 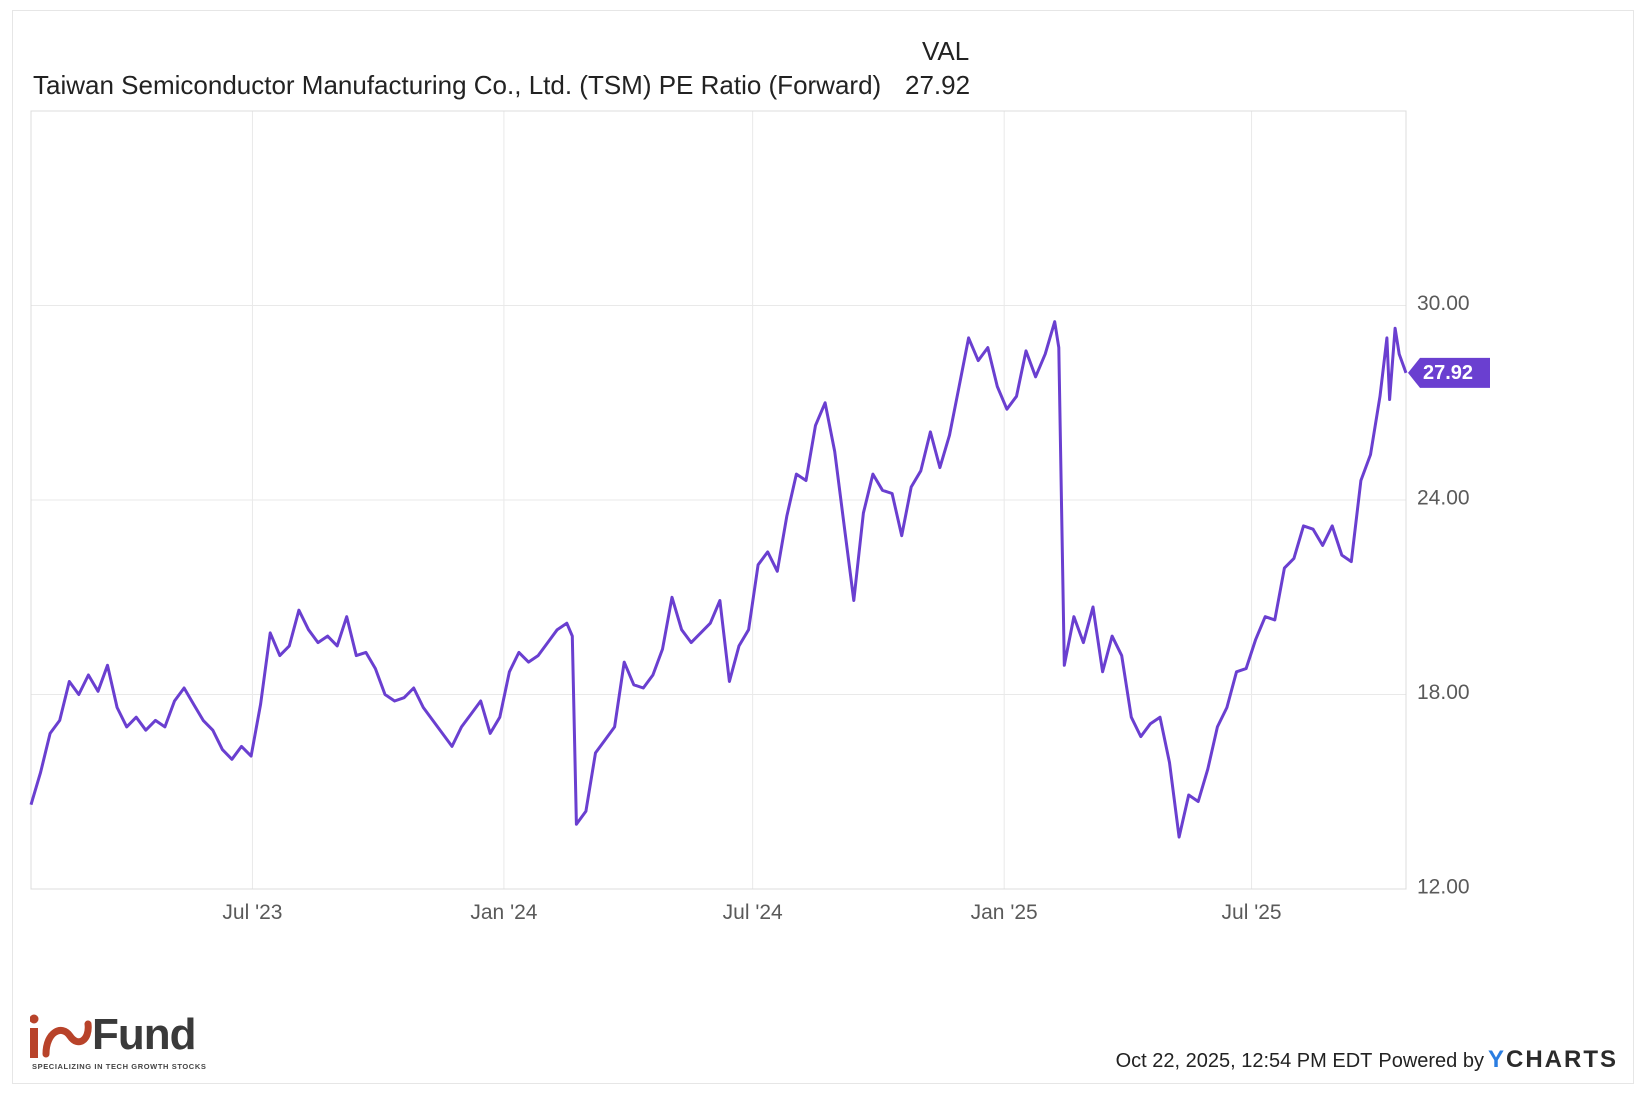 I want to click on io-fund-logo-mark-icon, so click(x=61, y=1036).